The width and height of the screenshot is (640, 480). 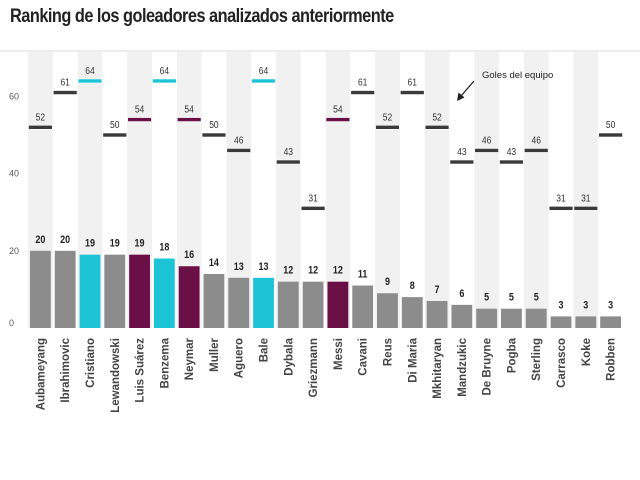 I want to click on annotation-text: Goles del equipo, so click(x=517, y=75).